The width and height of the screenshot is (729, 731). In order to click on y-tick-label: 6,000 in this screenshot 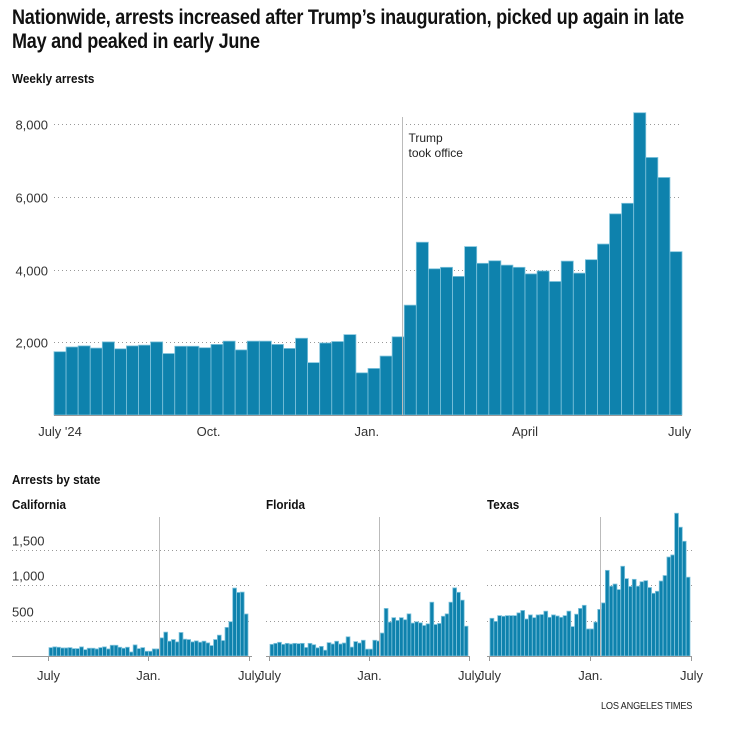, I will do `click(31, 198)`.